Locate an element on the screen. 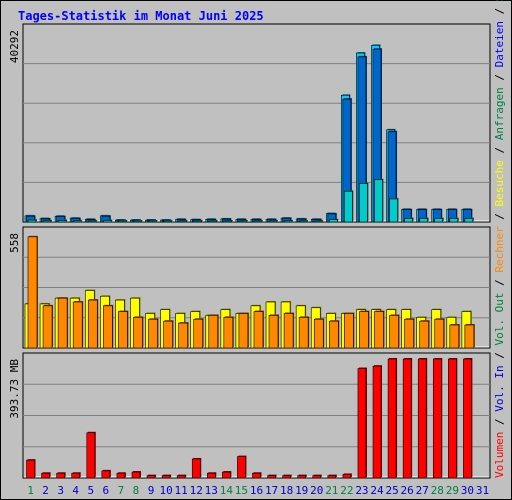  day-label-15: 15 is located at coordinates (241, 490).